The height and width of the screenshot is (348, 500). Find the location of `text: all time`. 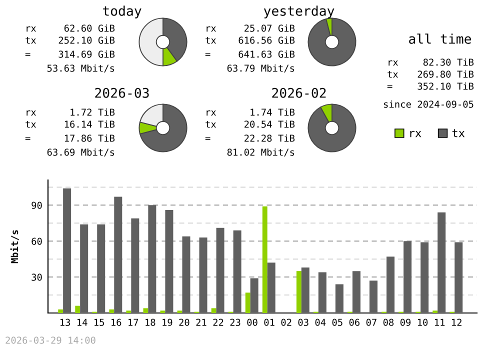

text: all time is located at coordinates (440, 39).